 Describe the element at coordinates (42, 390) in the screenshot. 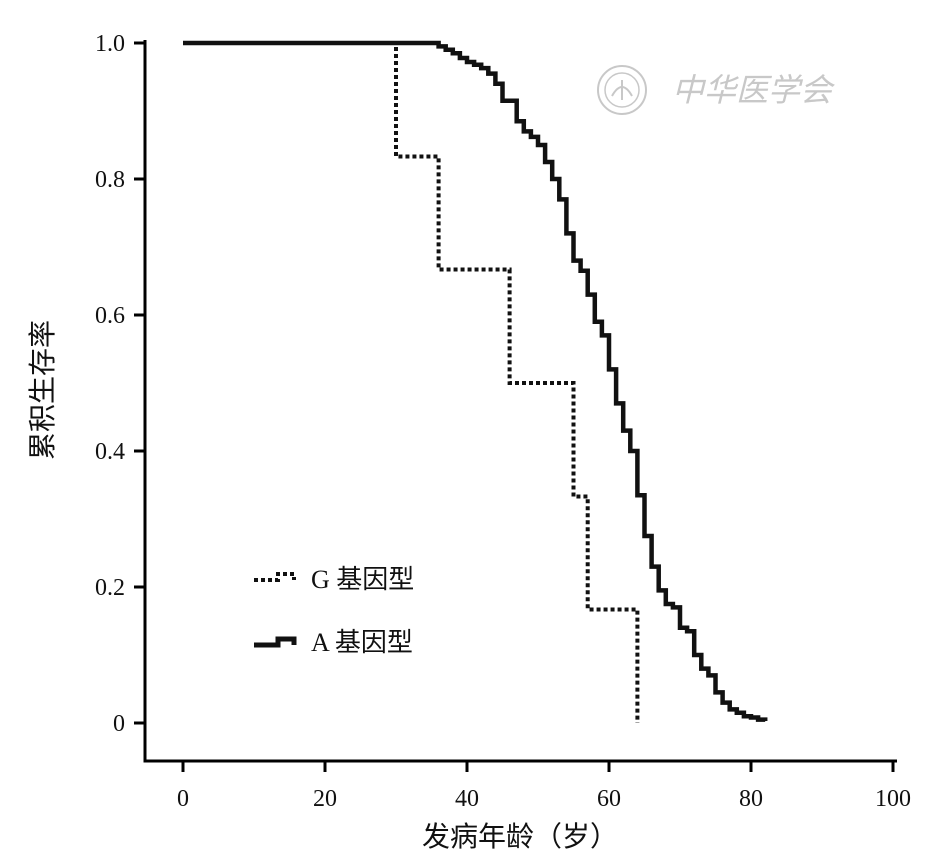

I see `y-axis-title: 累积生存率` at that location.